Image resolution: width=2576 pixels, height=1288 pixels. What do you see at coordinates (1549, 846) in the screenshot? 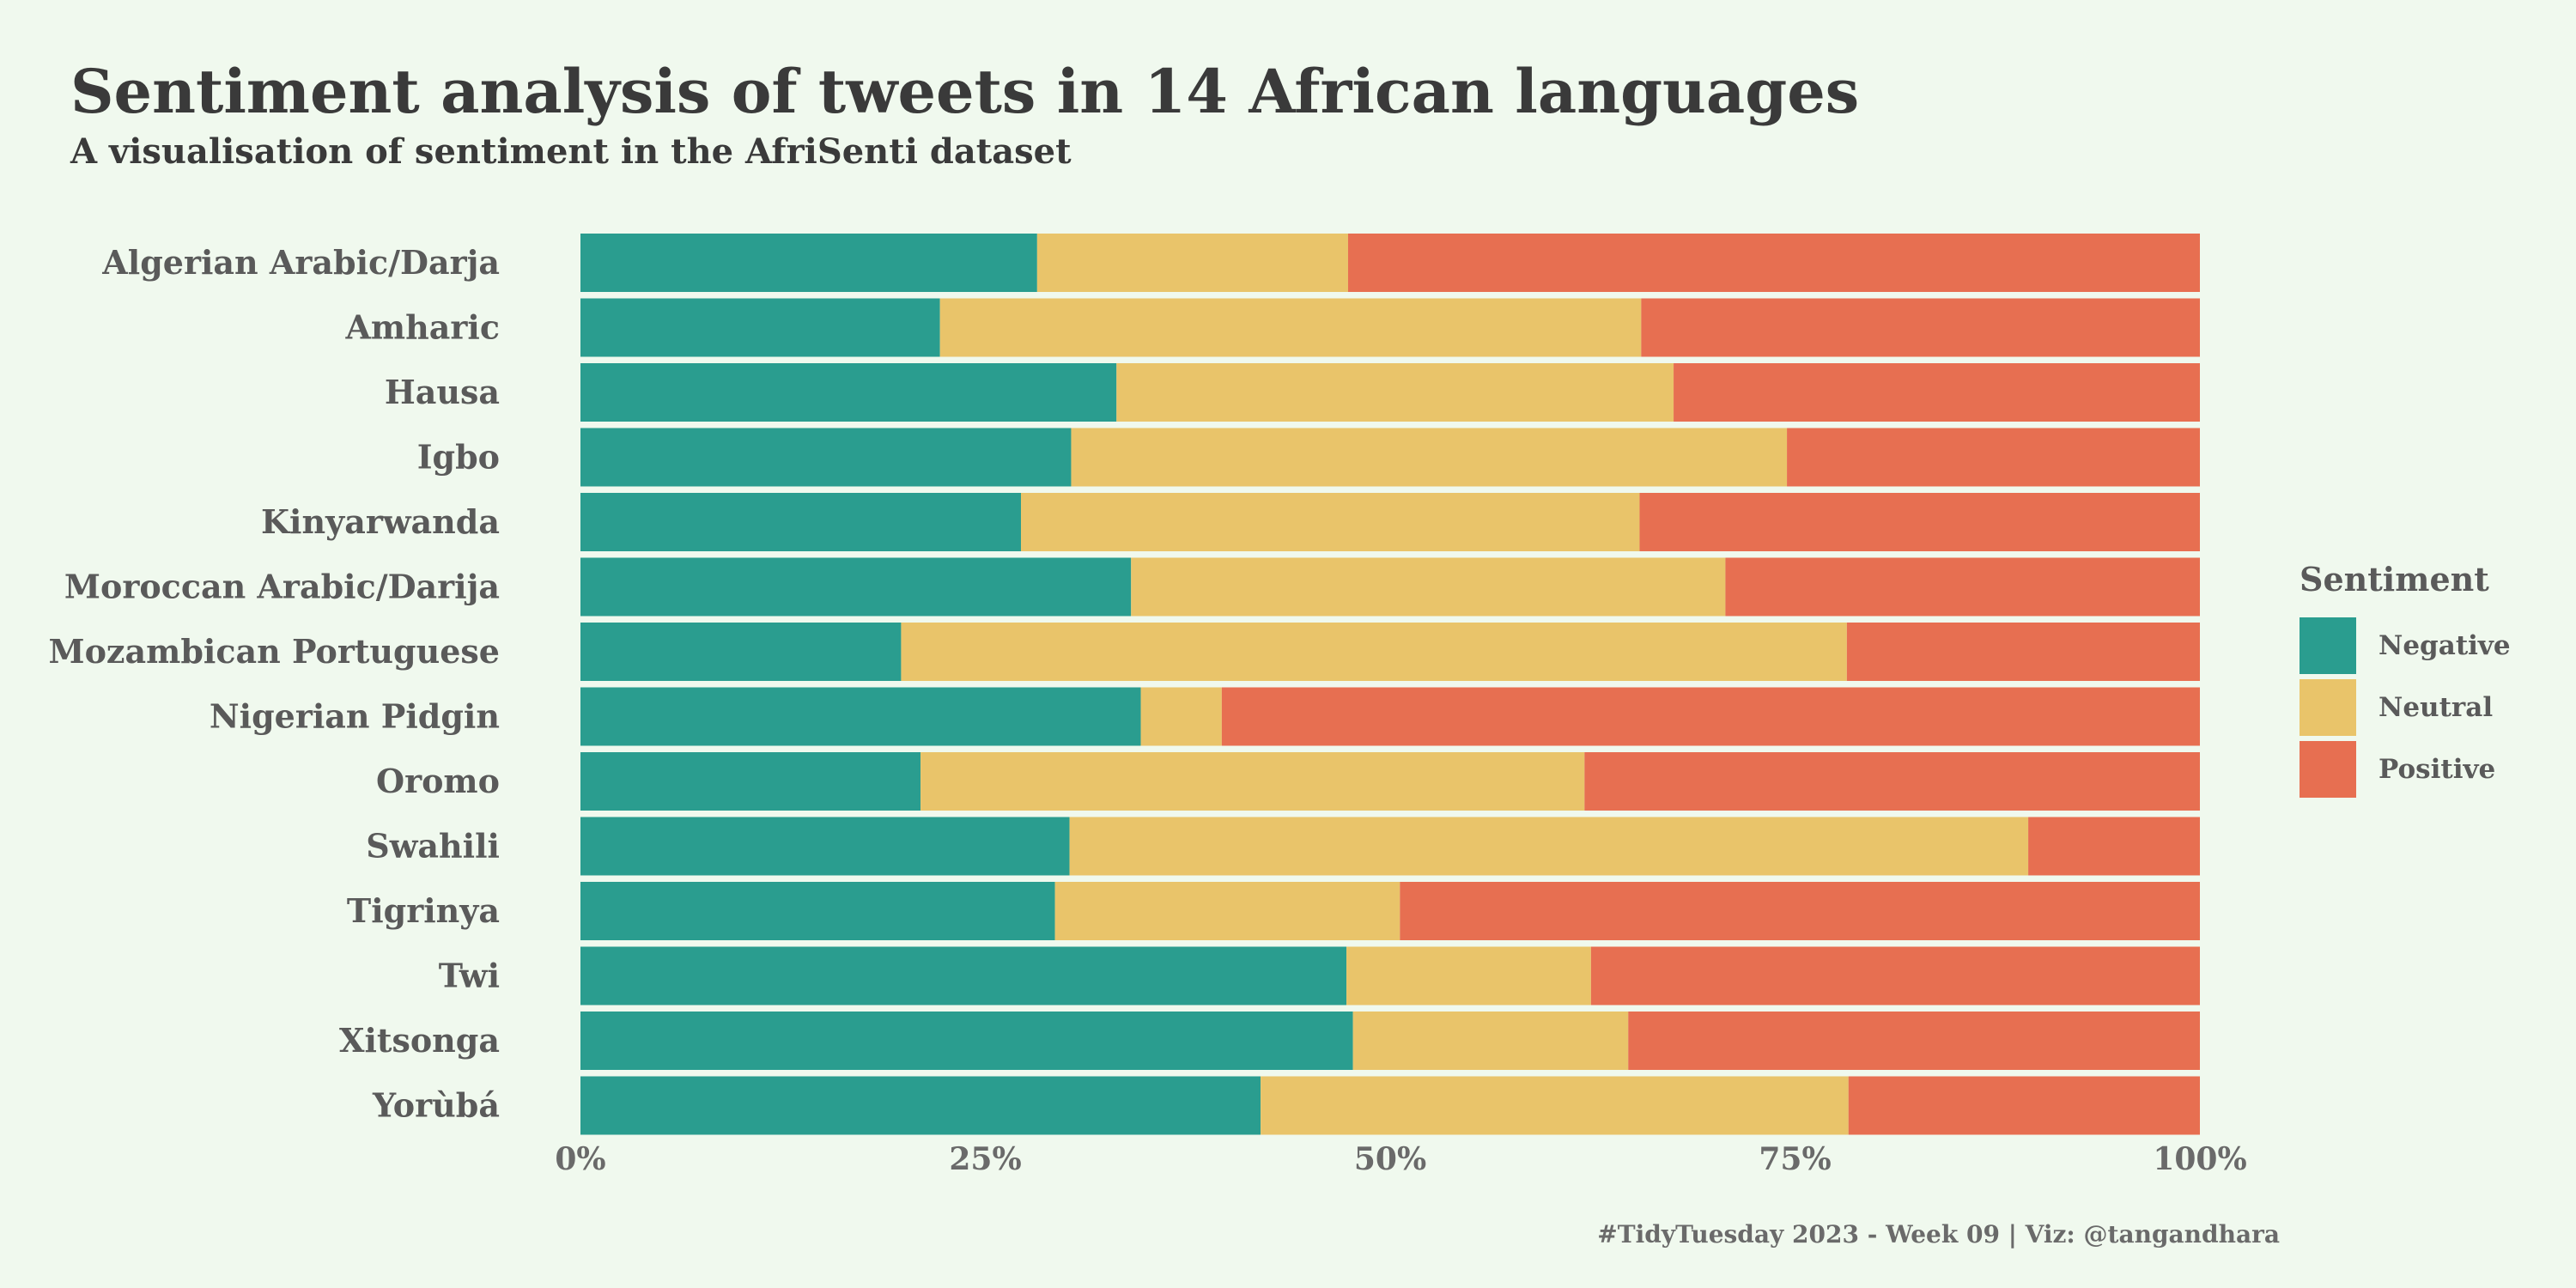
I see `bar-swahili-neutral` at bounding box center [1549, 846].